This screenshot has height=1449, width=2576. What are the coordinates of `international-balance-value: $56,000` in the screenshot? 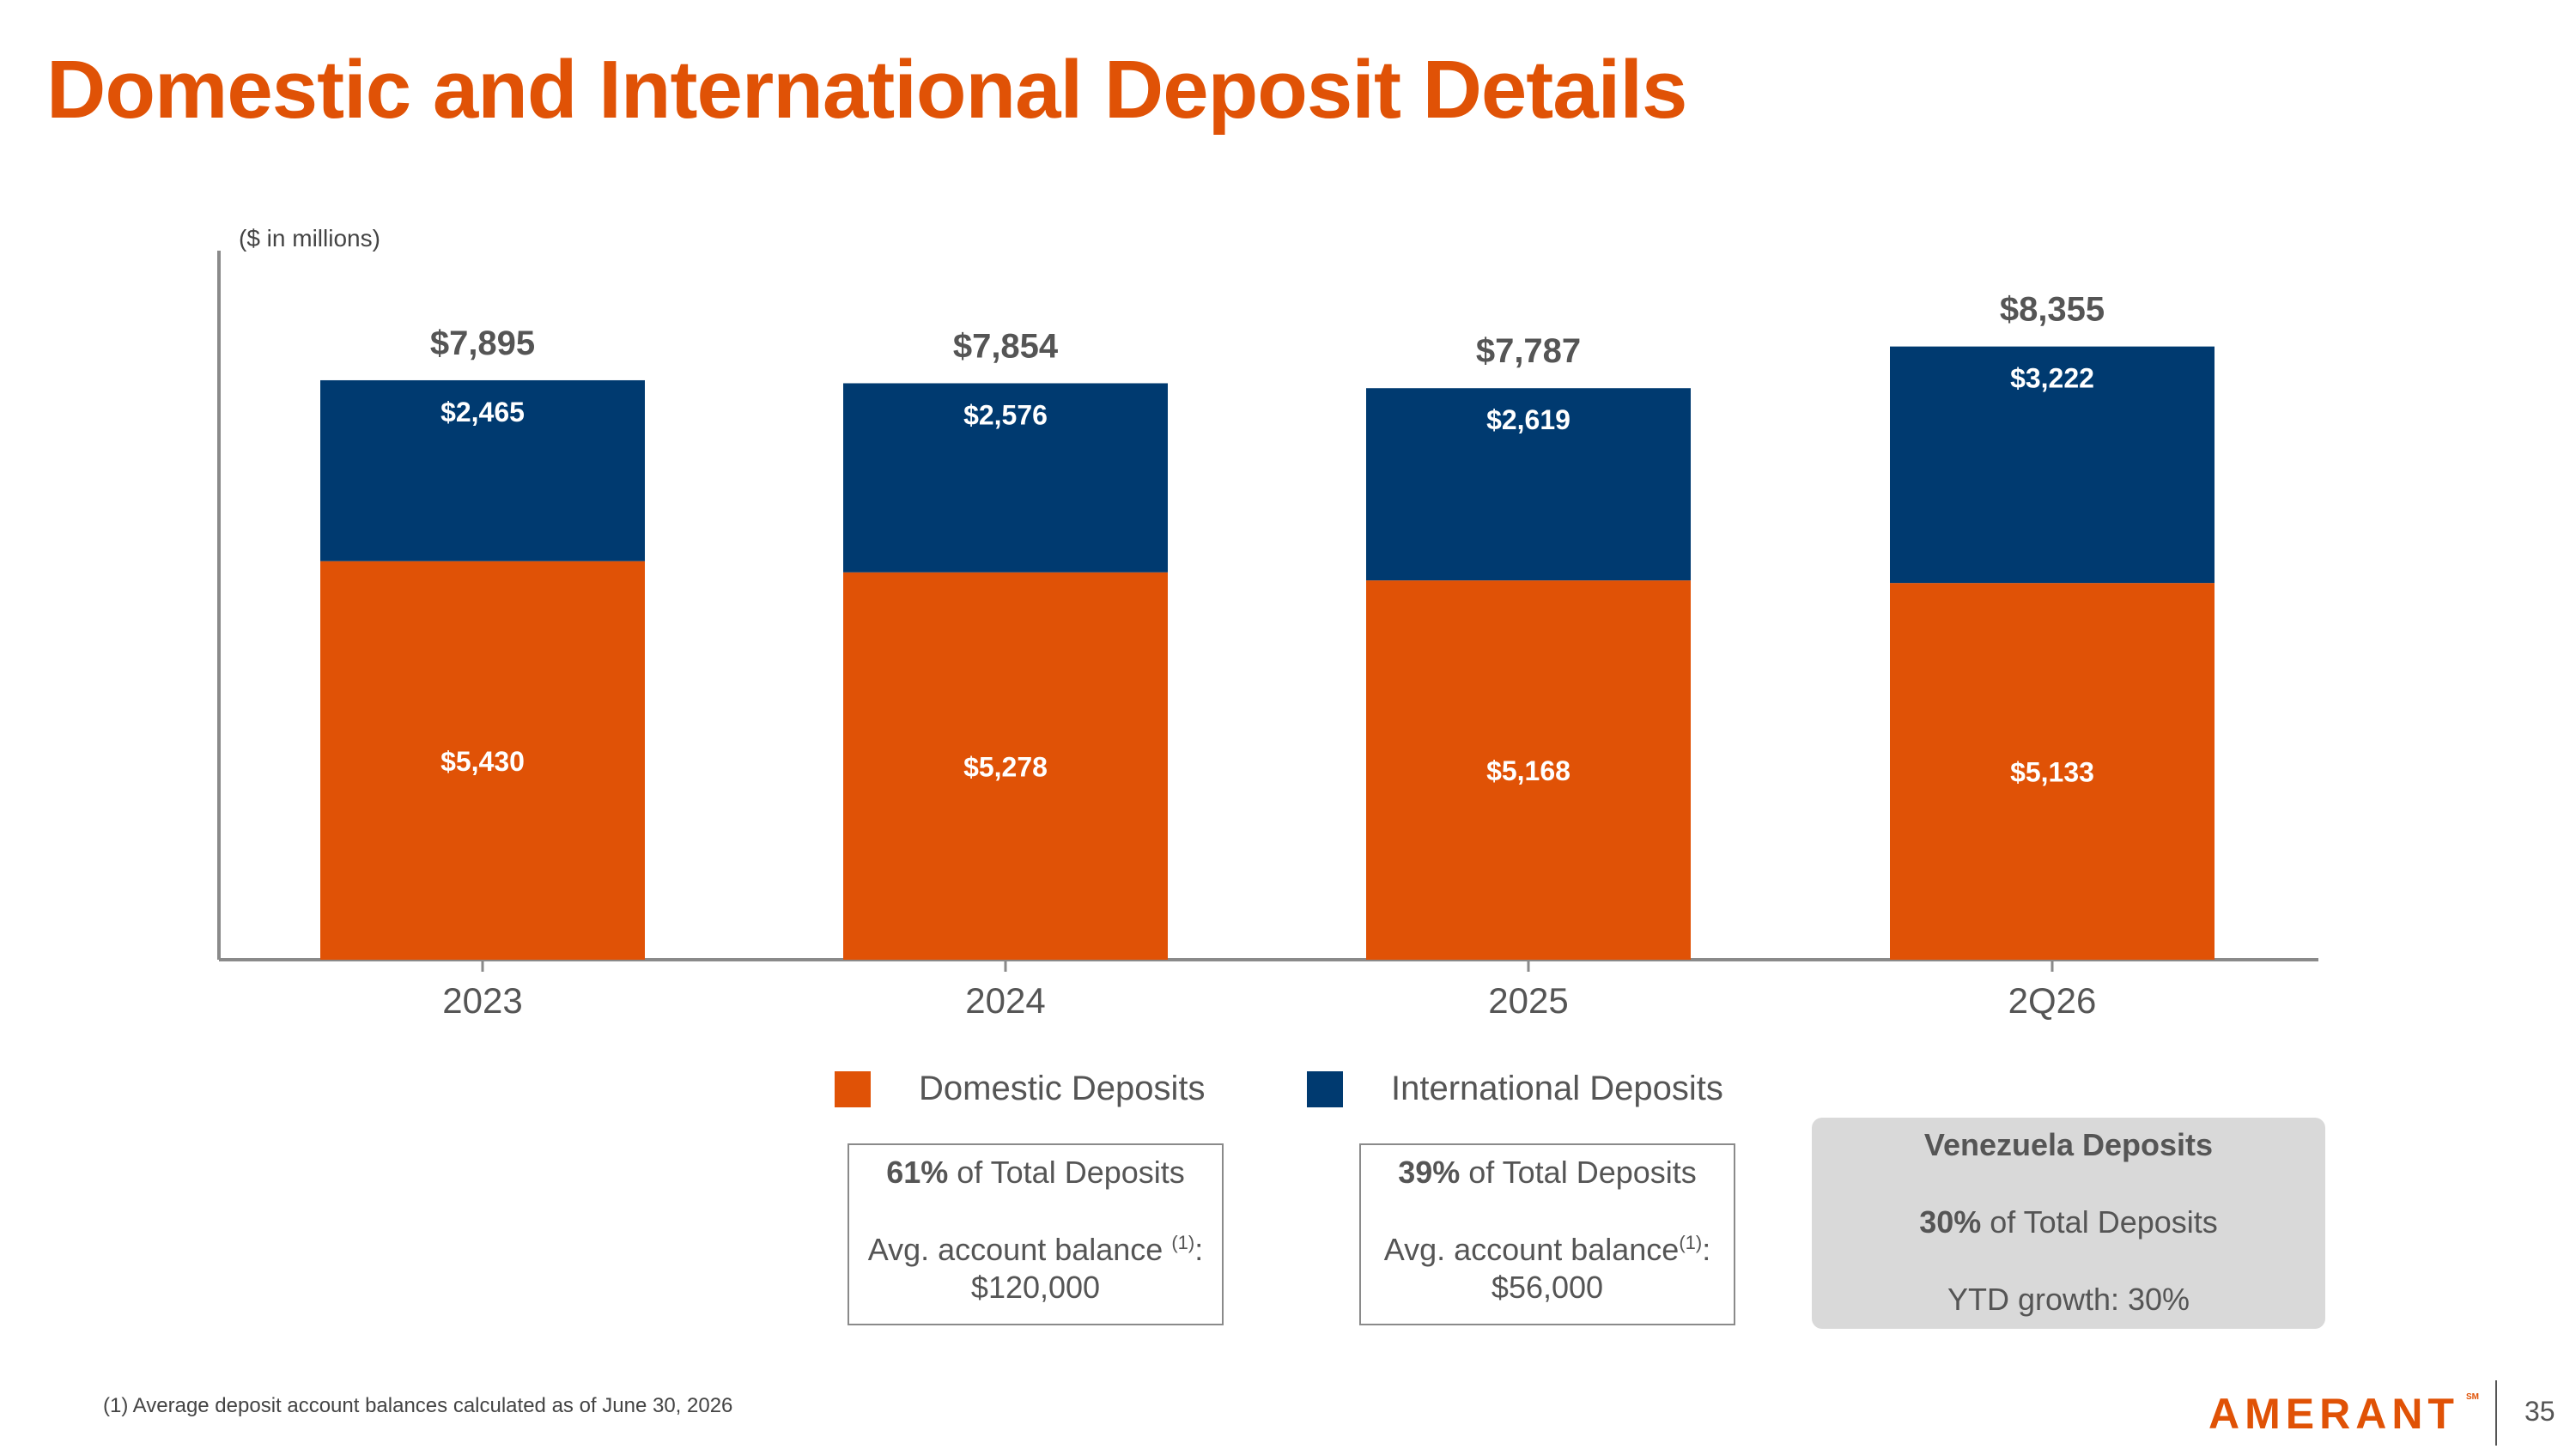 It's located at (1547, 1287).